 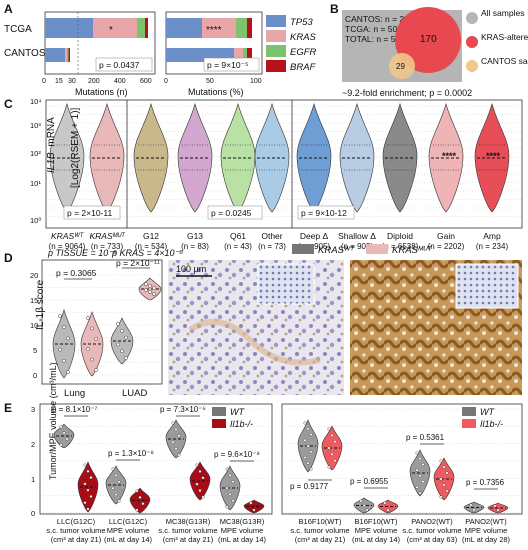 What do you see at coordinates (425, 437) in the screenshot?
I see `e-p-right-2: p = 0.5361` at bounding box center [425, 437].